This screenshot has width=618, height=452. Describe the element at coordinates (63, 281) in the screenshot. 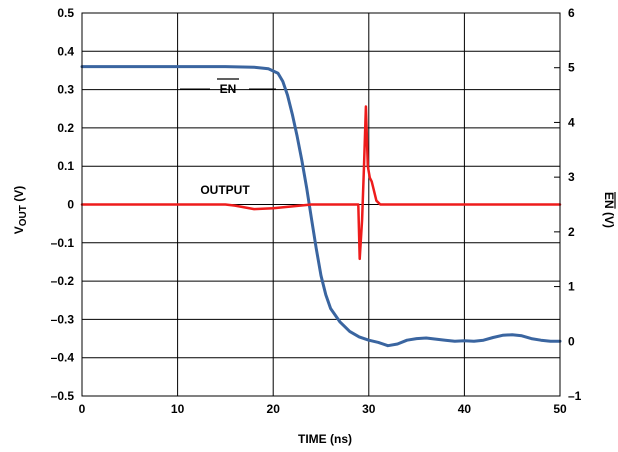

I see `y-left-tick-label: –0.2` at that location.